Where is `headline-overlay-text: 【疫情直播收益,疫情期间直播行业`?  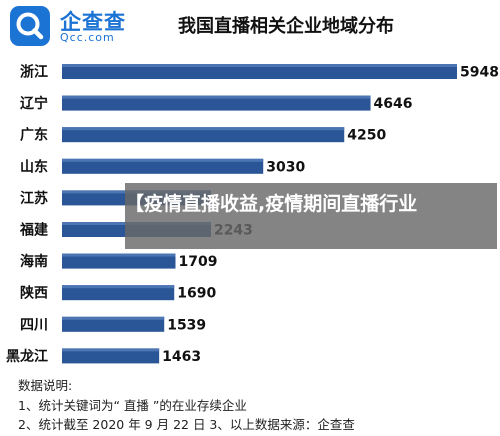
headline-overlay-text: 【疫情直播收益,疫情期间直播行业 is located at coordinates (271, 204).